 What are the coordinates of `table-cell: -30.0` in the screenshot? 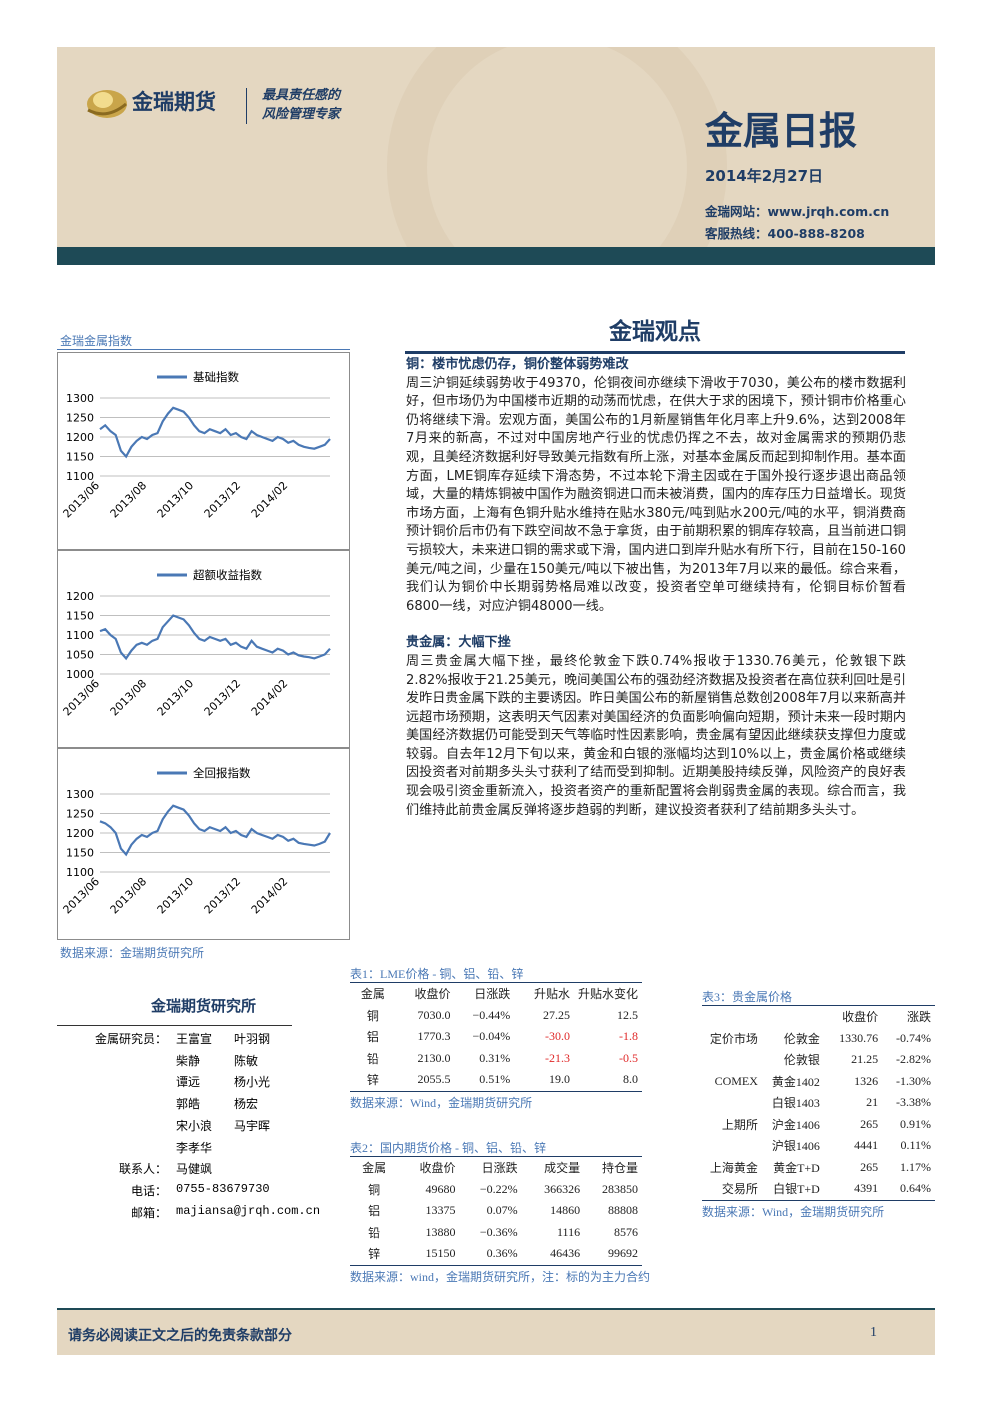 It's located at (557, 1036).